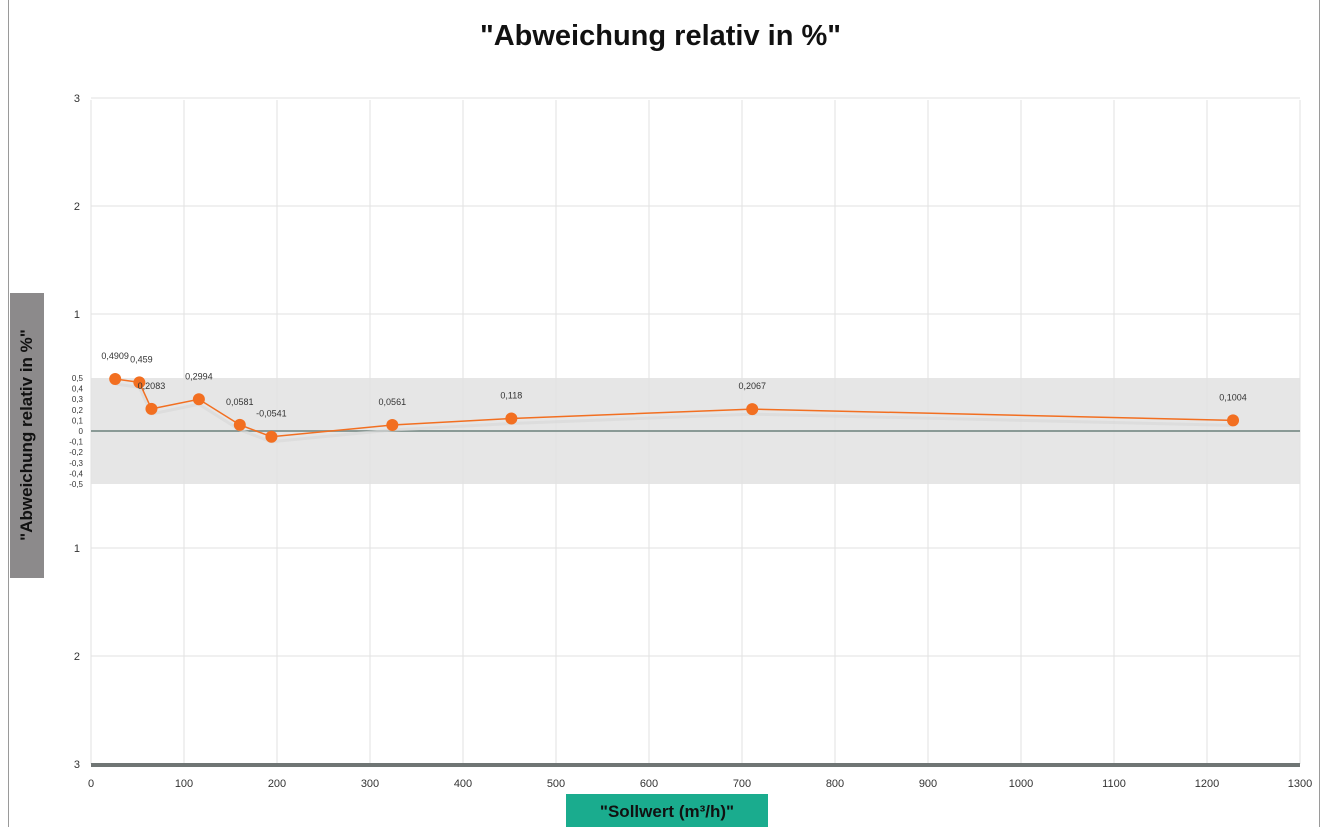  I want to click on y-tick-label: -0,4, so click(76, 473).